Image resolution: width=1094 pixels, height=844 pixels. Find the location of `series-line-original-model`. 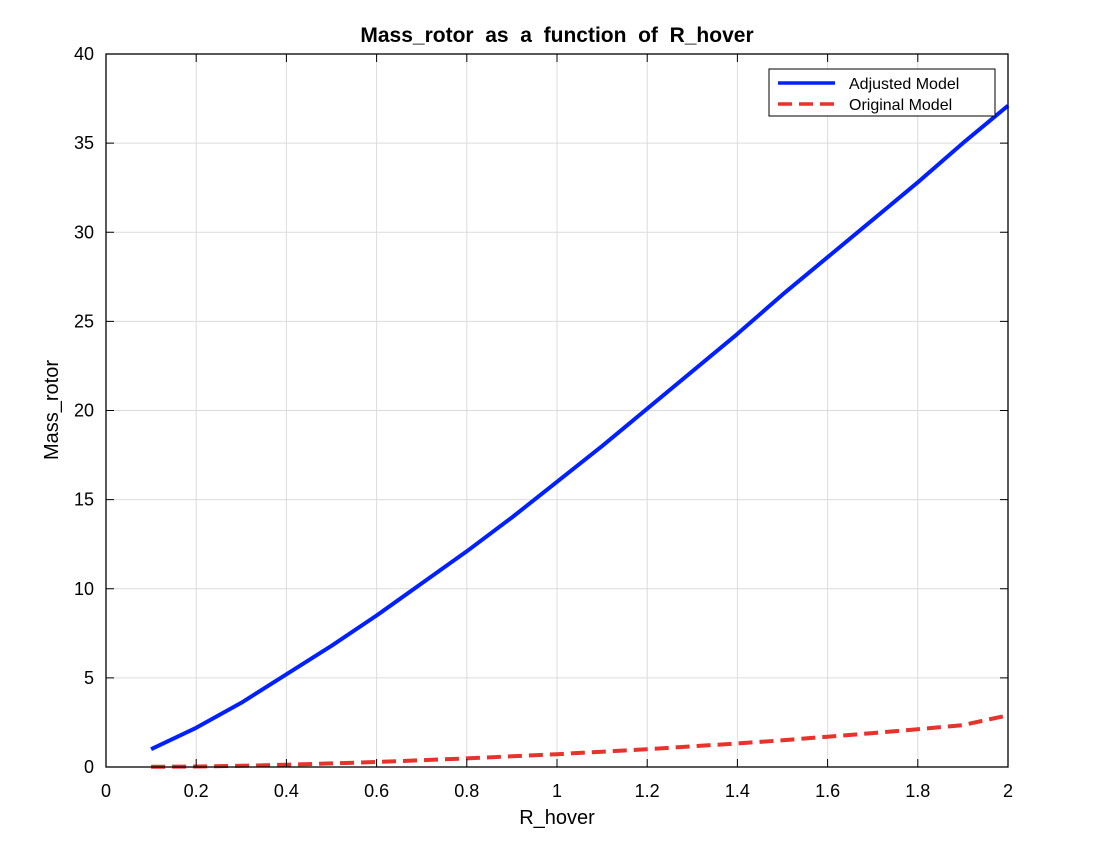

series-line-original-model is located at coordinates (580, 741).